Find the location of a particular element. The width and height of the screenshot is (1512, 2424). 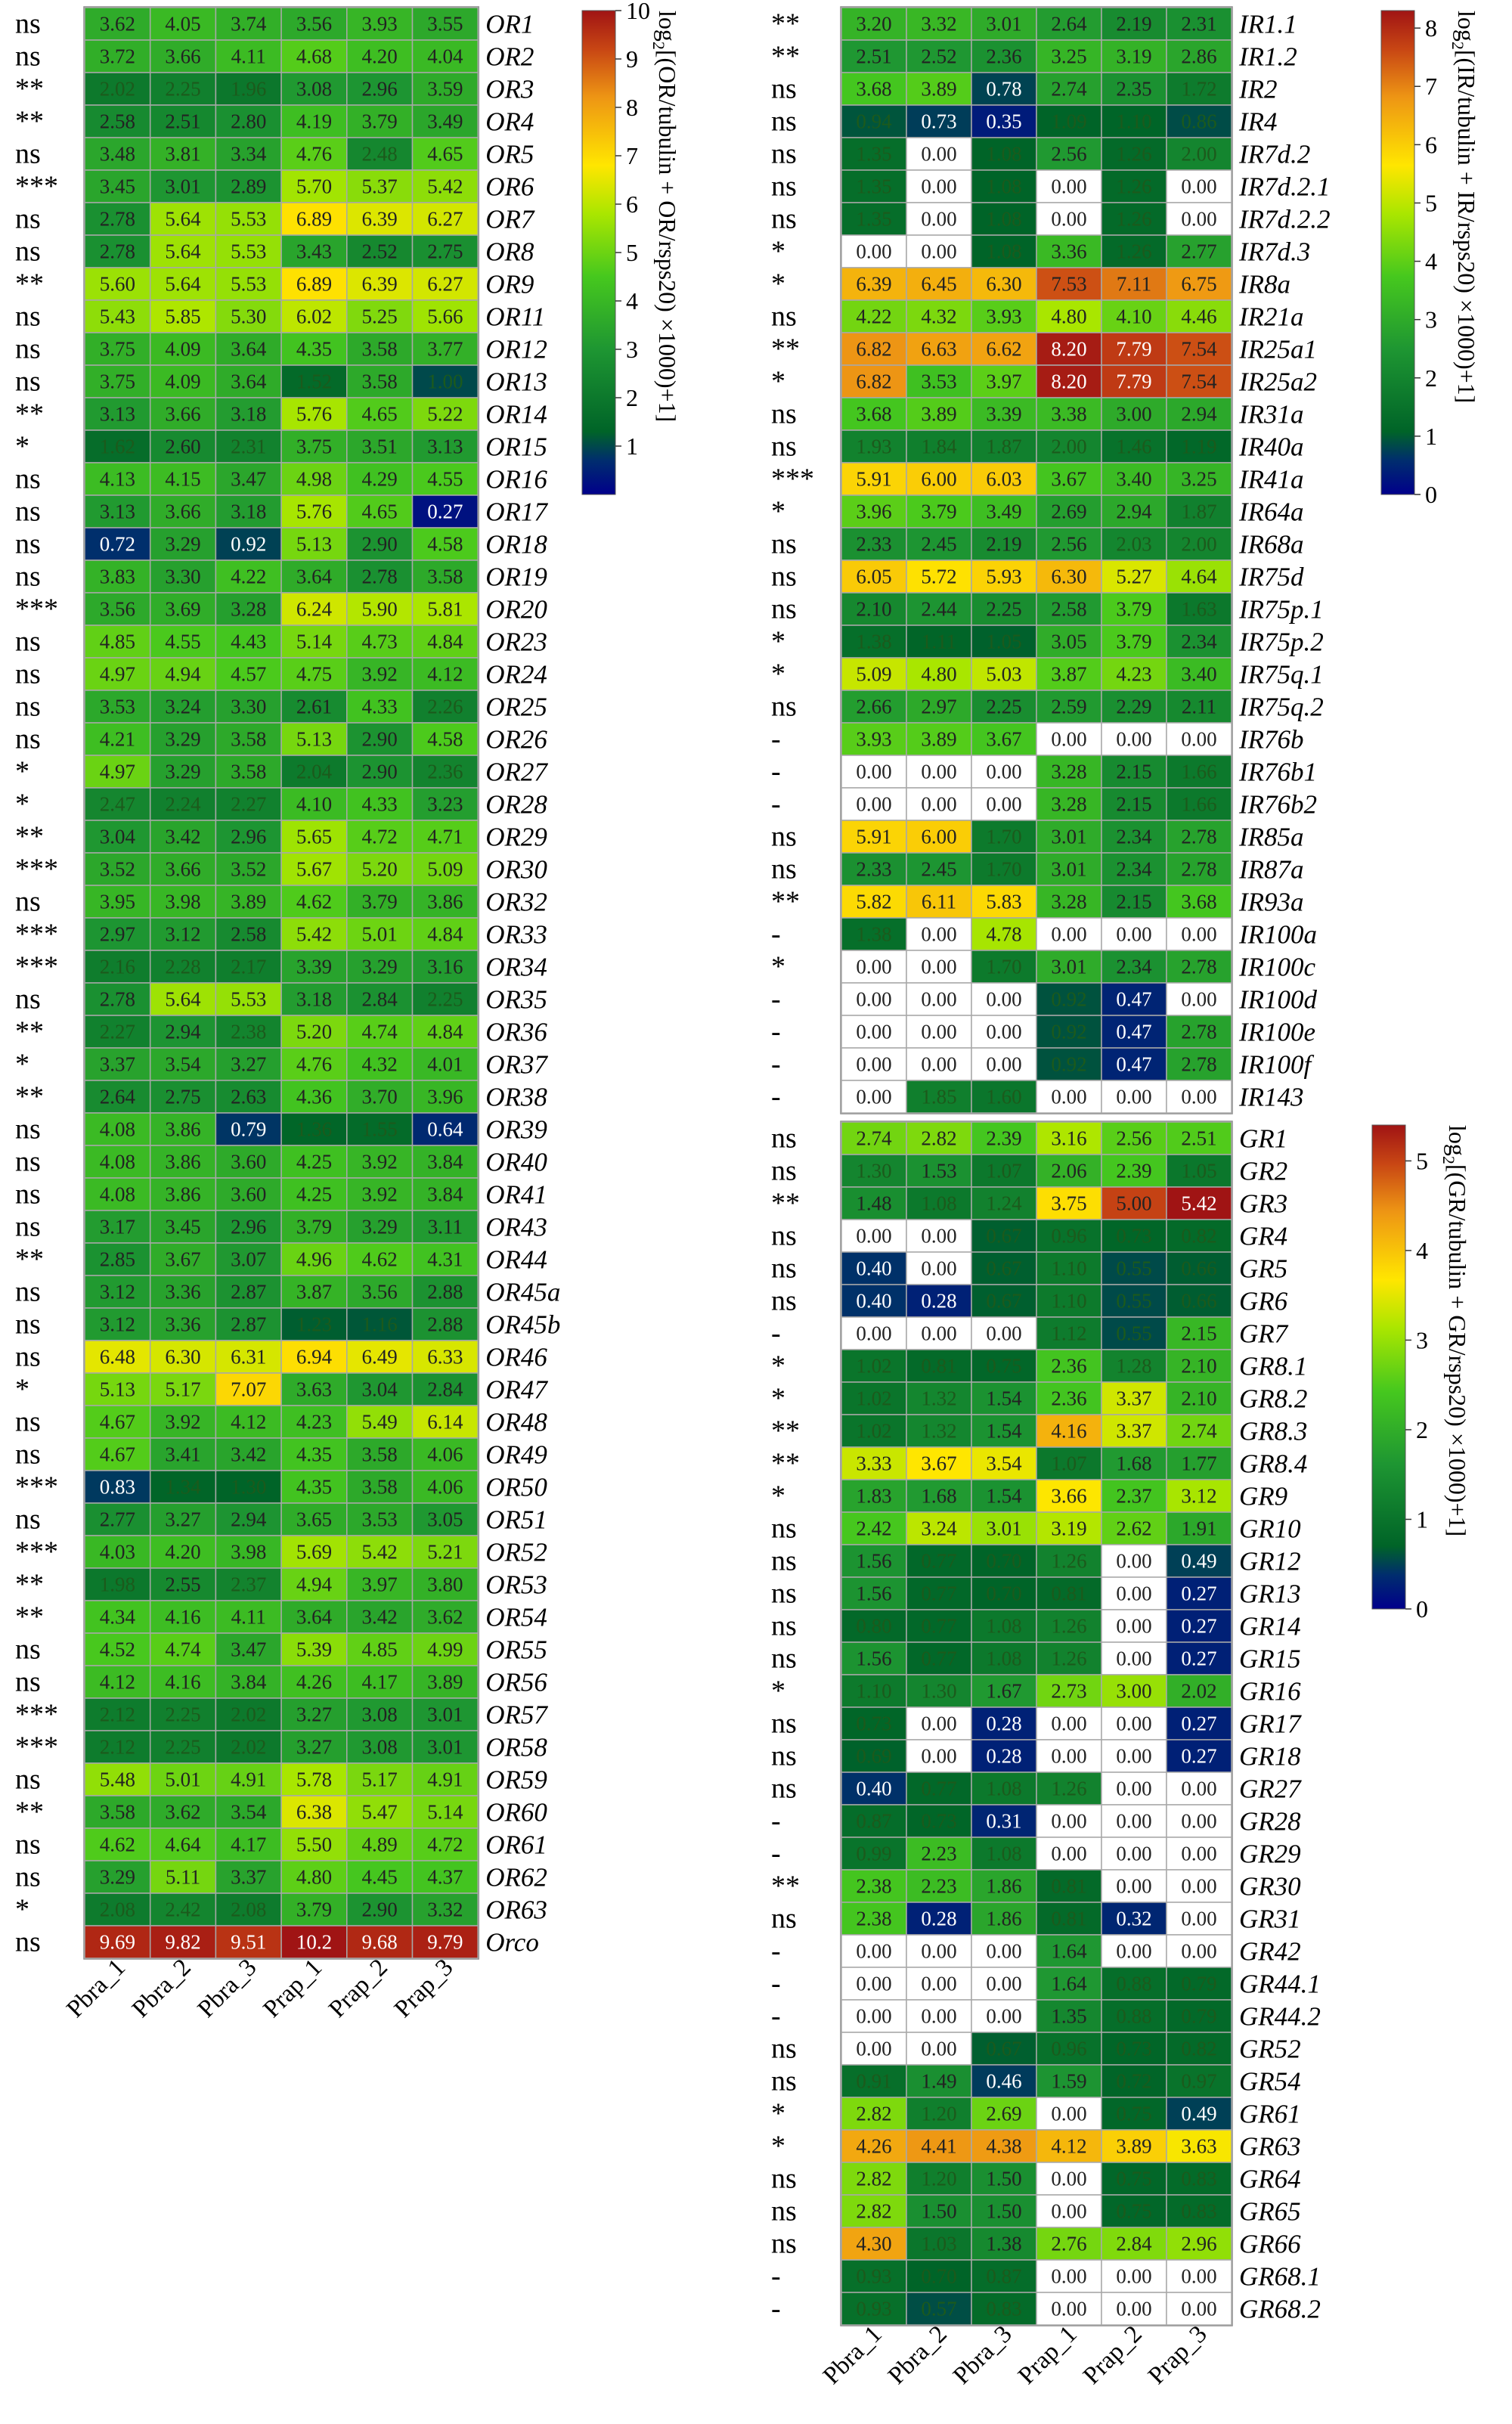

gene-label: OR45b is located at coordinates (522, 1325).